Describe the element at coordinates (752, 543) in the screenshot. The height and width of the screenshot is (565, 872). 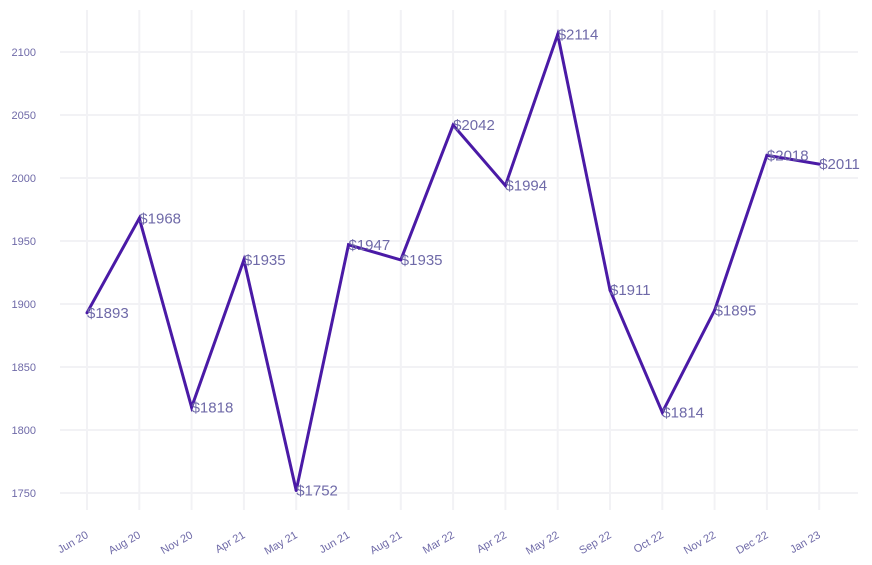
I see `x-tick-label: Dec 22` at that location.